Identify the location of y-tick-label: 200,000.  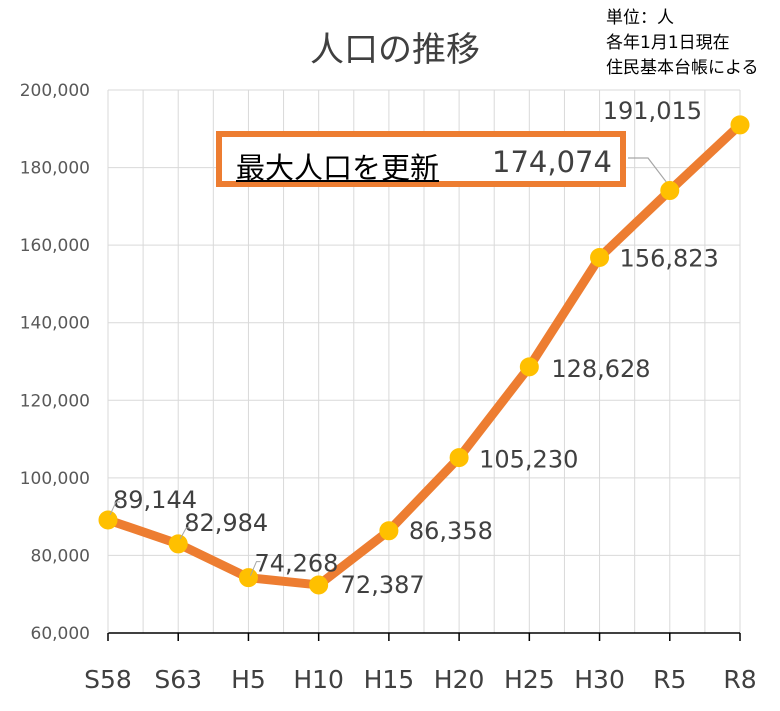
(55, 91).